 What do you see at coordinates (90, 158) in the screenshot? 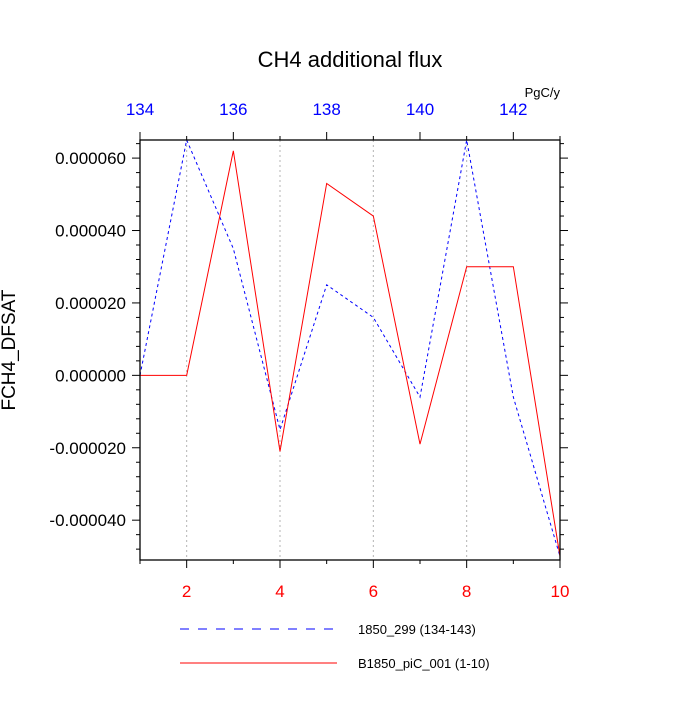
I see `y-tick-label: 0.000060` at bounding box center [90, 158].